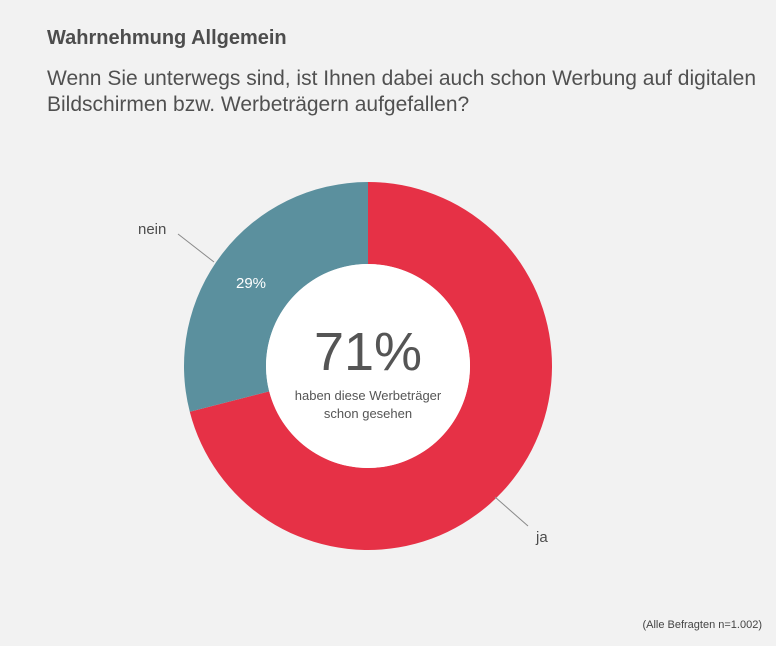 Image resolution: width=776 pixels, height=646 pixels. I want to click on leader-line-ja, so click(511, 511).